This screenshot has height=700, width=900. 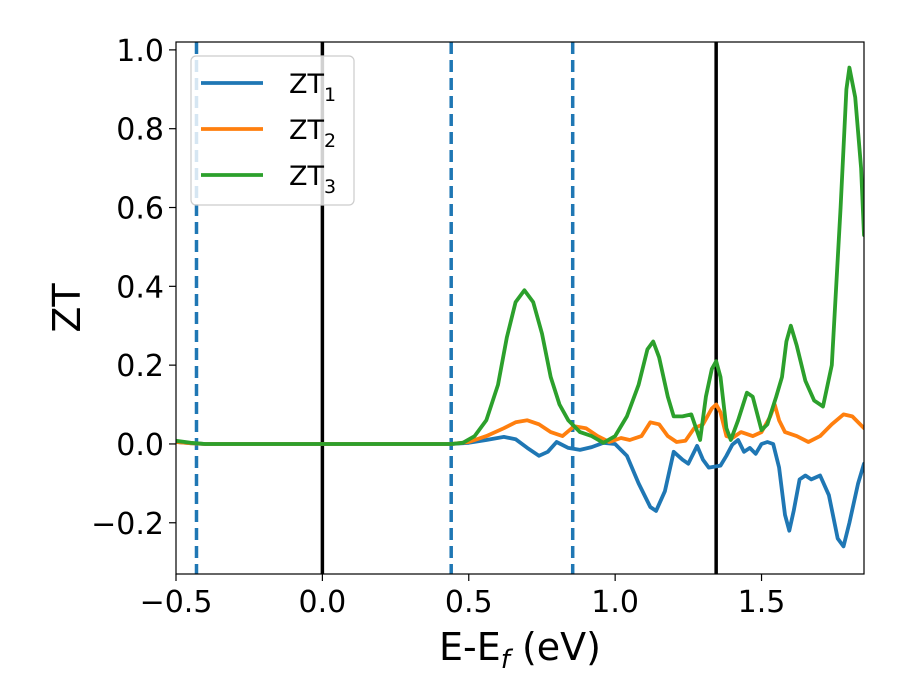 What do you see at coordinates (140, 366) in the screenshot?
I see `y-tick-label: 0.2` at bounding box center [140, 366].